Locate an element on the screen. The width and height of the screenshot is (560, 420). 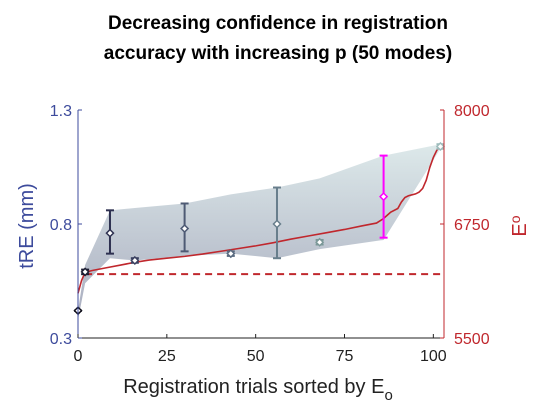
y-right-tick-label-0: 5500 is located at coordinates (472, 339).